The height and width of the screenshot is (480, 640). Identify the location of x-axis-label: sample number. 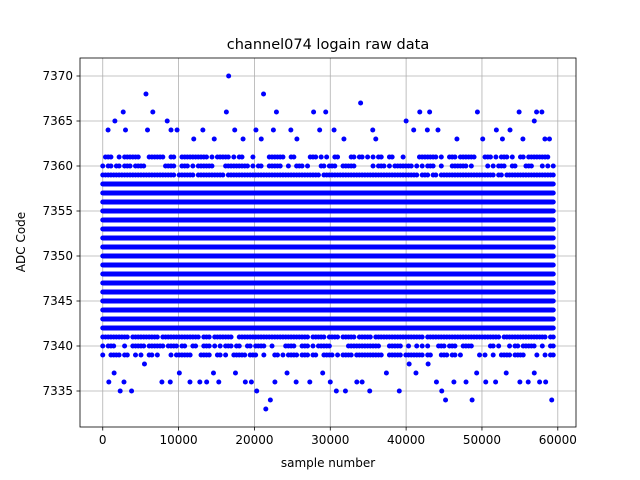
(328, 463).